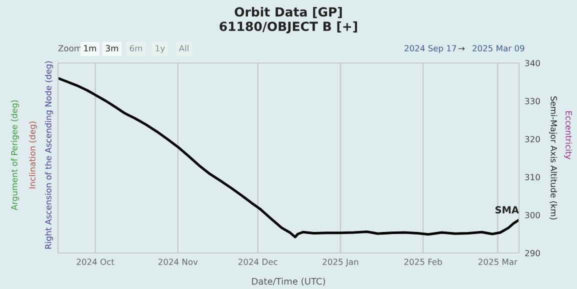 The height and width of the screenshot is (289, 577). I want to click on text: 1y, so click(160, 49).